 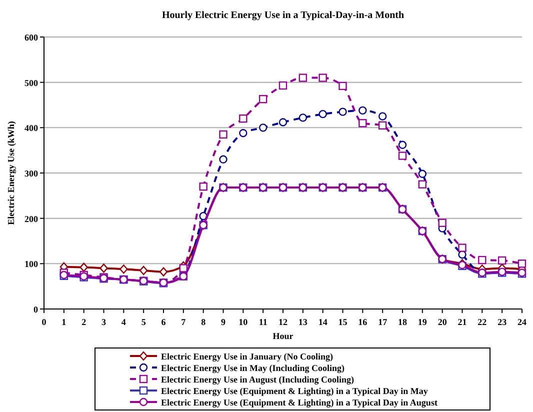 I want to click on x-tick-label: 0, so click(x=44, y=322).